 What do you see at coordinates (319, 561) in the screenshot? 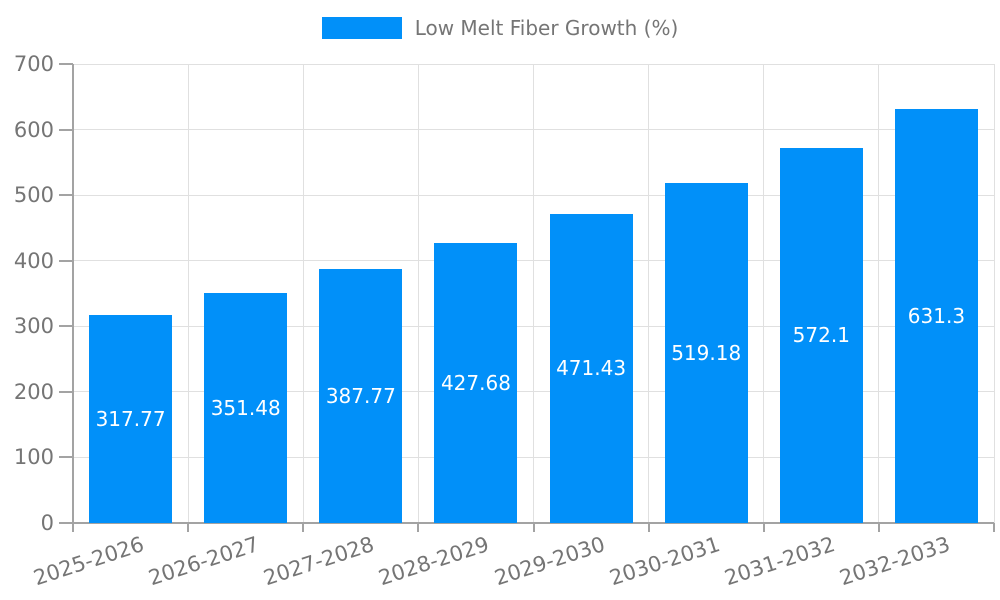
I see `x-tick-label: 2027-2028` at bounding box center [319, 561].